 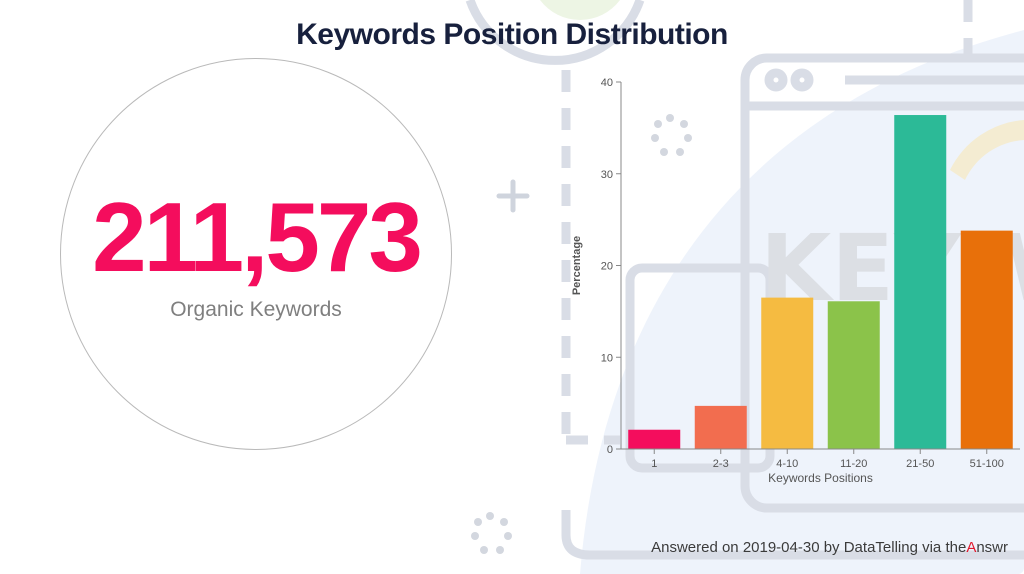 What do you see at coordinates (512, 34) in the screenshot?
I see `chart-title: Keywords Position Distribution` at bounding box center [512, 34].